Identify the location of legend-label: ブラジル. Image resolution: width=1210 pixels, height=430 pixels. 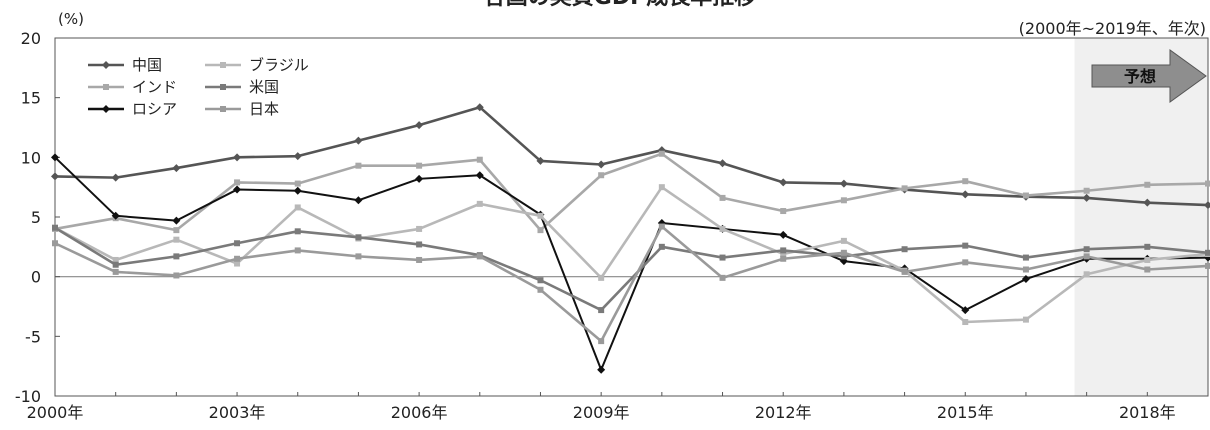
(279, 65).